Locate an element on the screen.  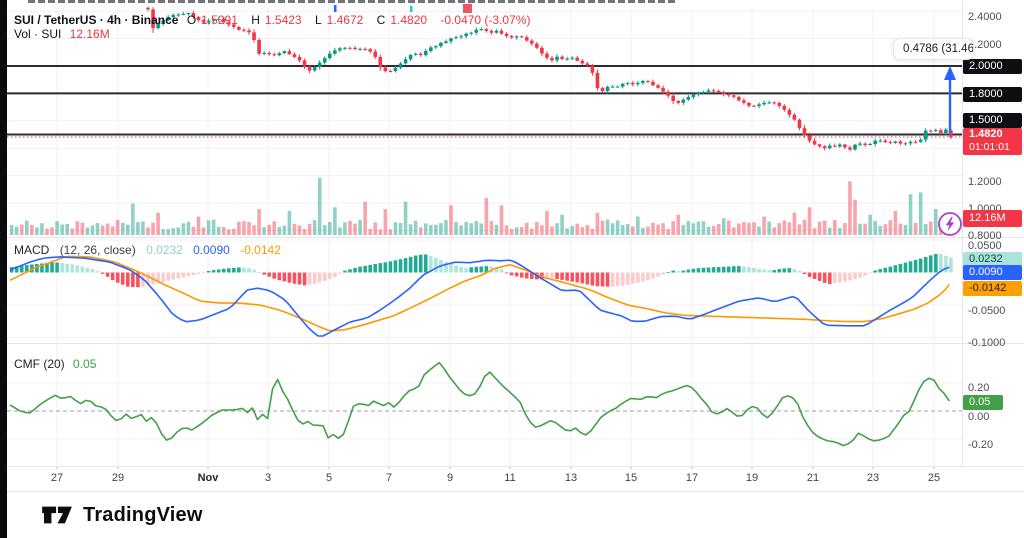
time-tick-21: 21 is located at coordinates (813, 478).